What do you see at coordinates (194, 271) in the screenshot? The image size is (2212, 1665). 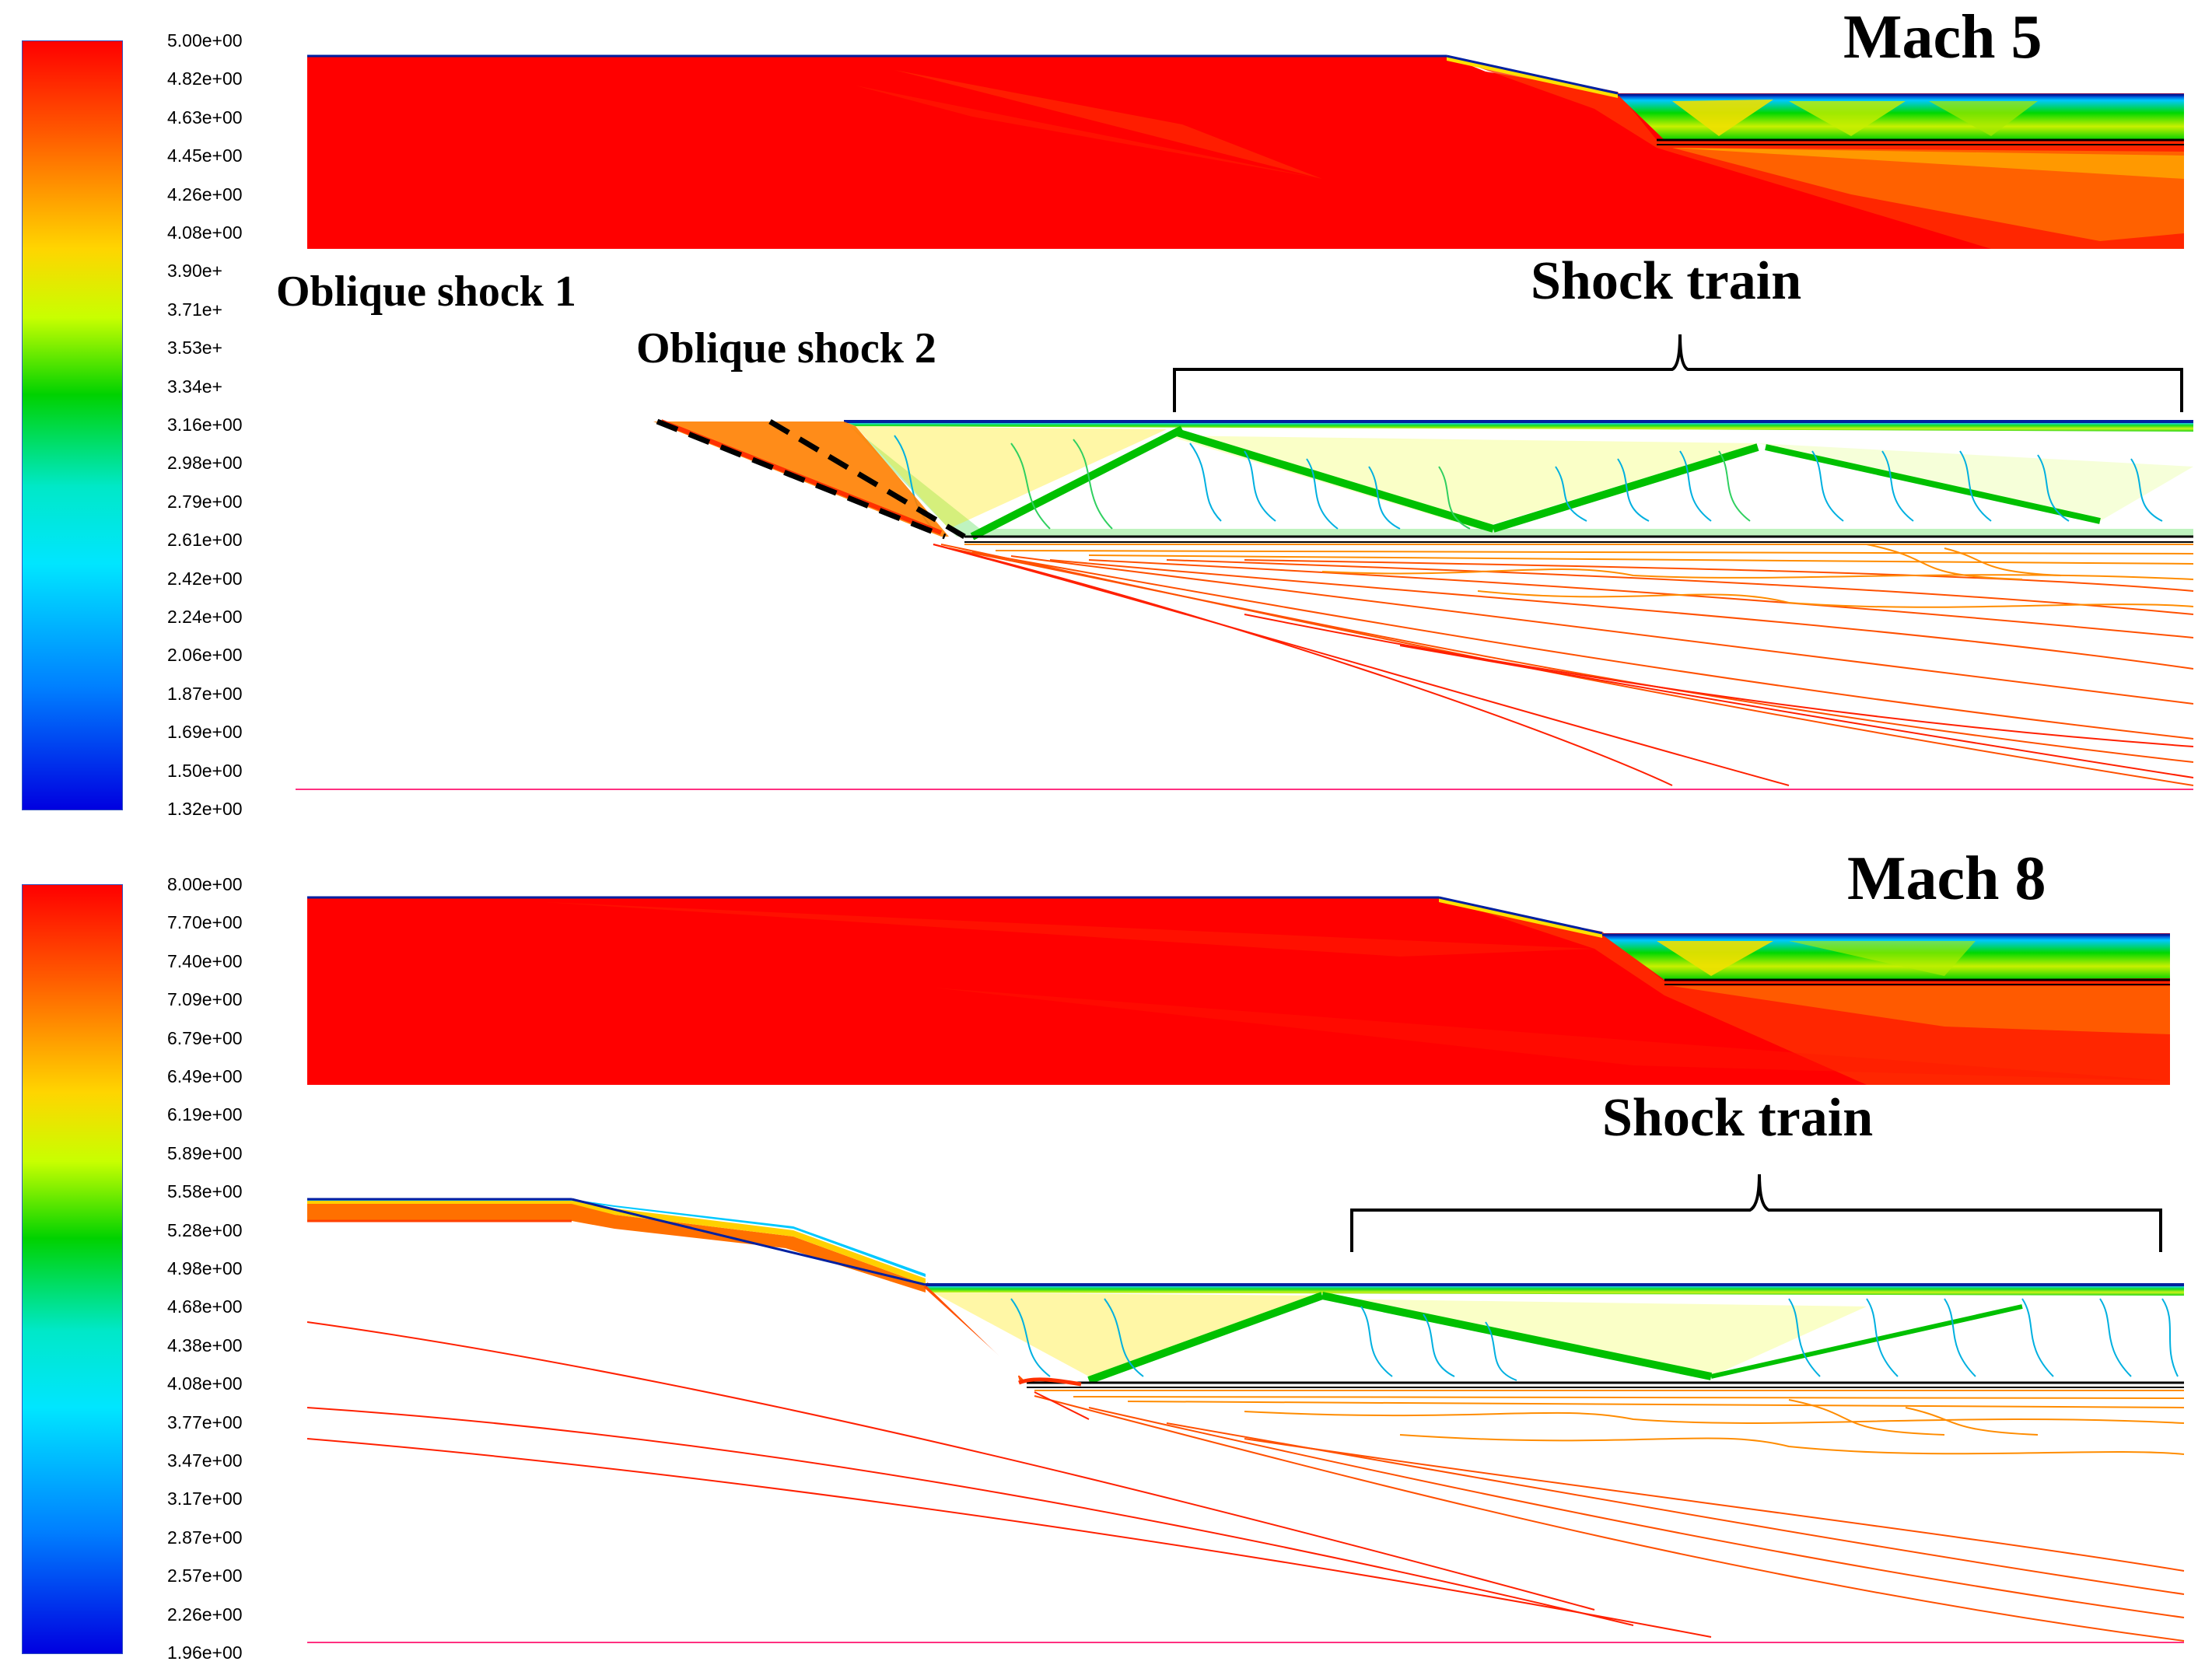 I see `colorbar-tick-label: 3.90e+` at bounding box center [194, 271].